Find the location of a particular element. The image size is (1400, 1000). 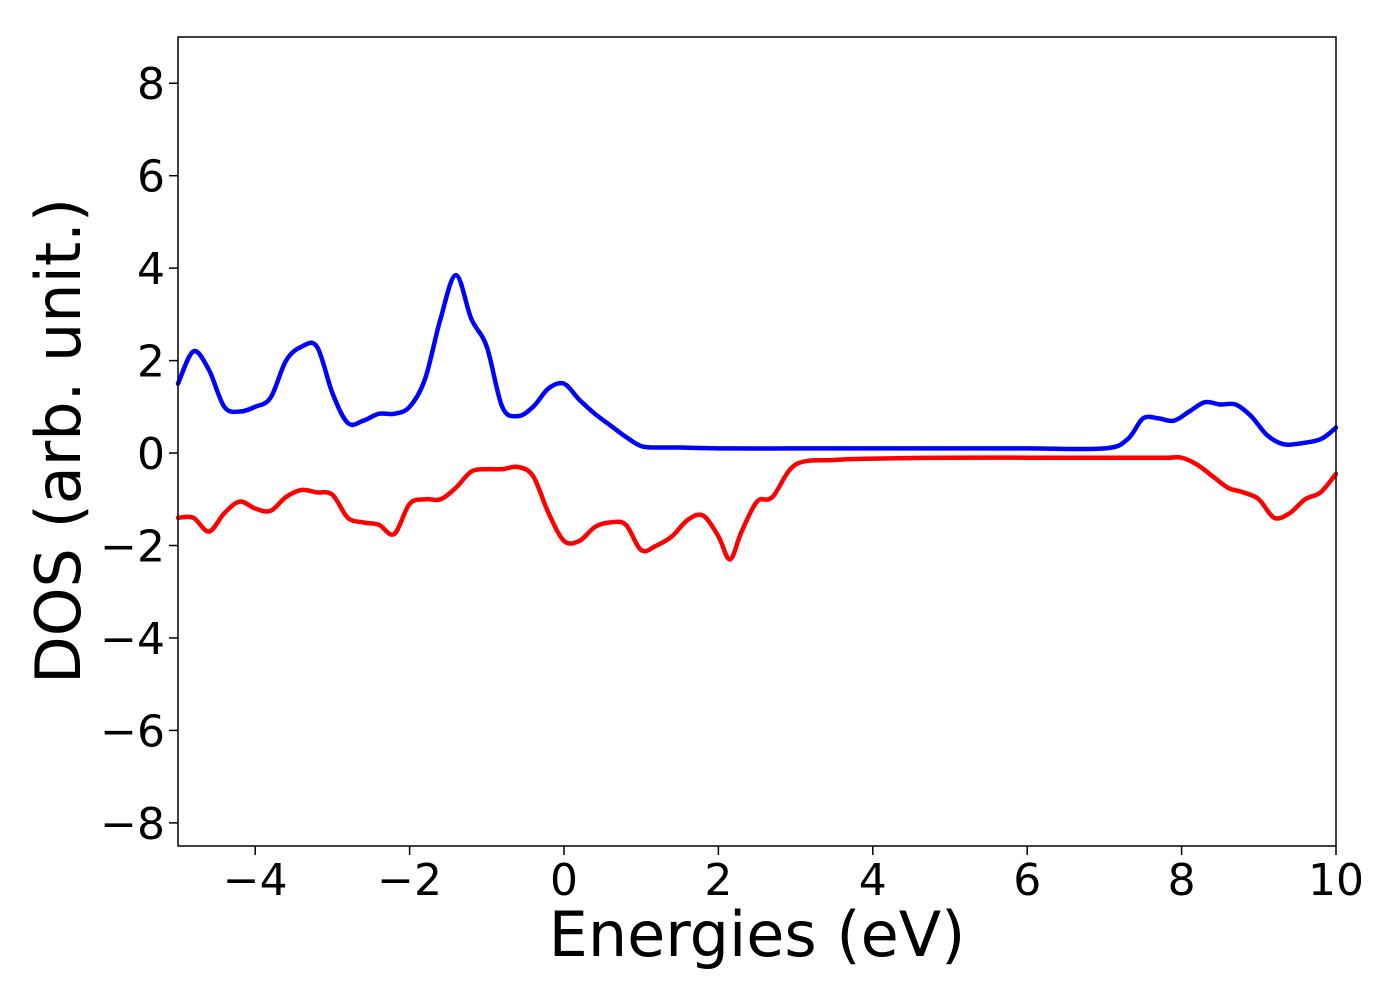

x-axis-title: Energies (eV) is located at coordinates (757, 934).